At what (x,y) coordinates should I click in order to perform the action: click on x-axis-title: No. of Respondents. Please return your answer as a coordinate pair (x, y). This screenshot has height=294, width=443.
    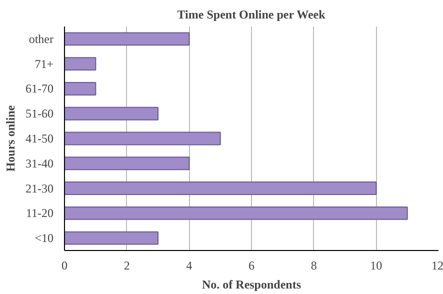
    Looking at the image, I should click on (252, 285).